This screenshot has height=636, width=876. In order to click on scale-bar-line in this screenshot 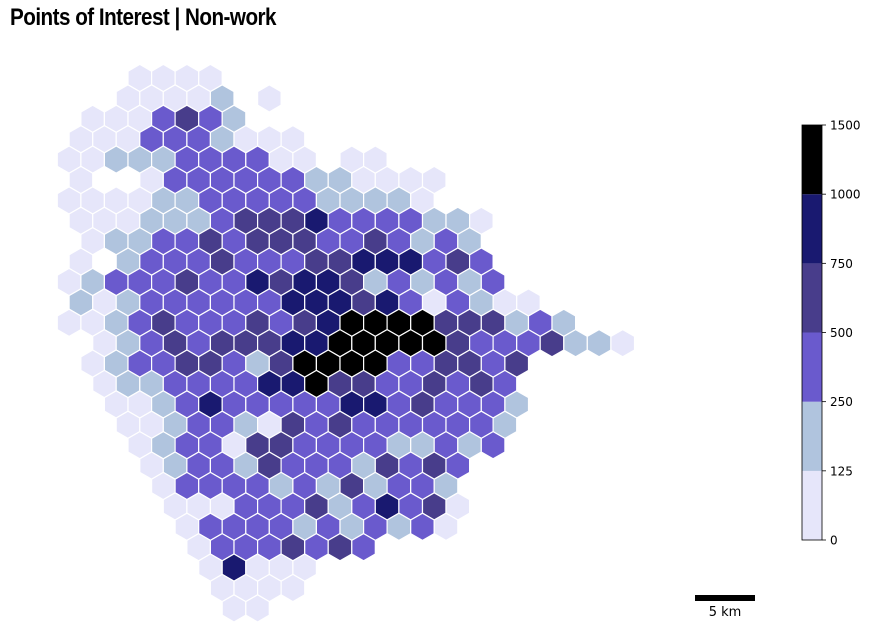, I will do `click(725, 598)`.